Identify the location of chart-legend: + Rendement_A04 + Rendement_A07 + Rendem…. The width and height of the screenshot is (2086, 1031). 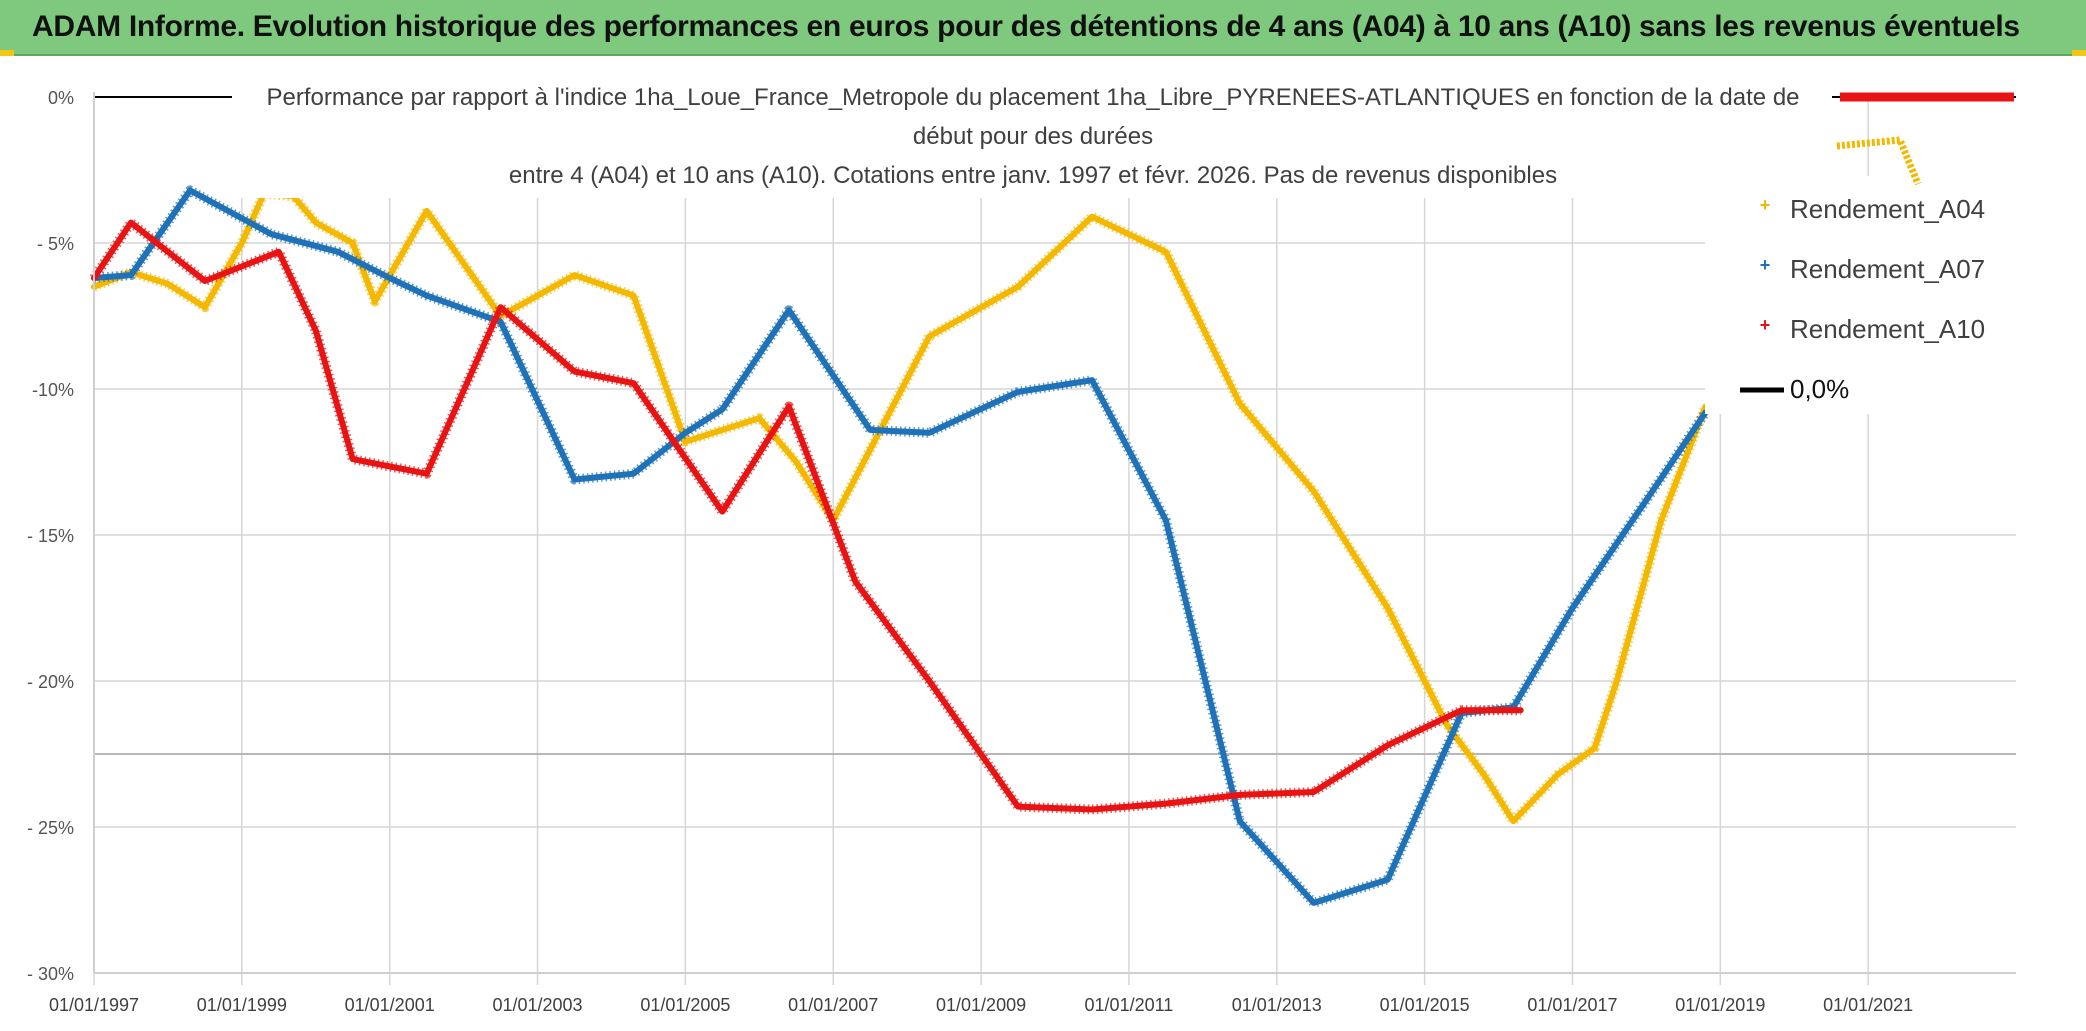
(1865, 295).